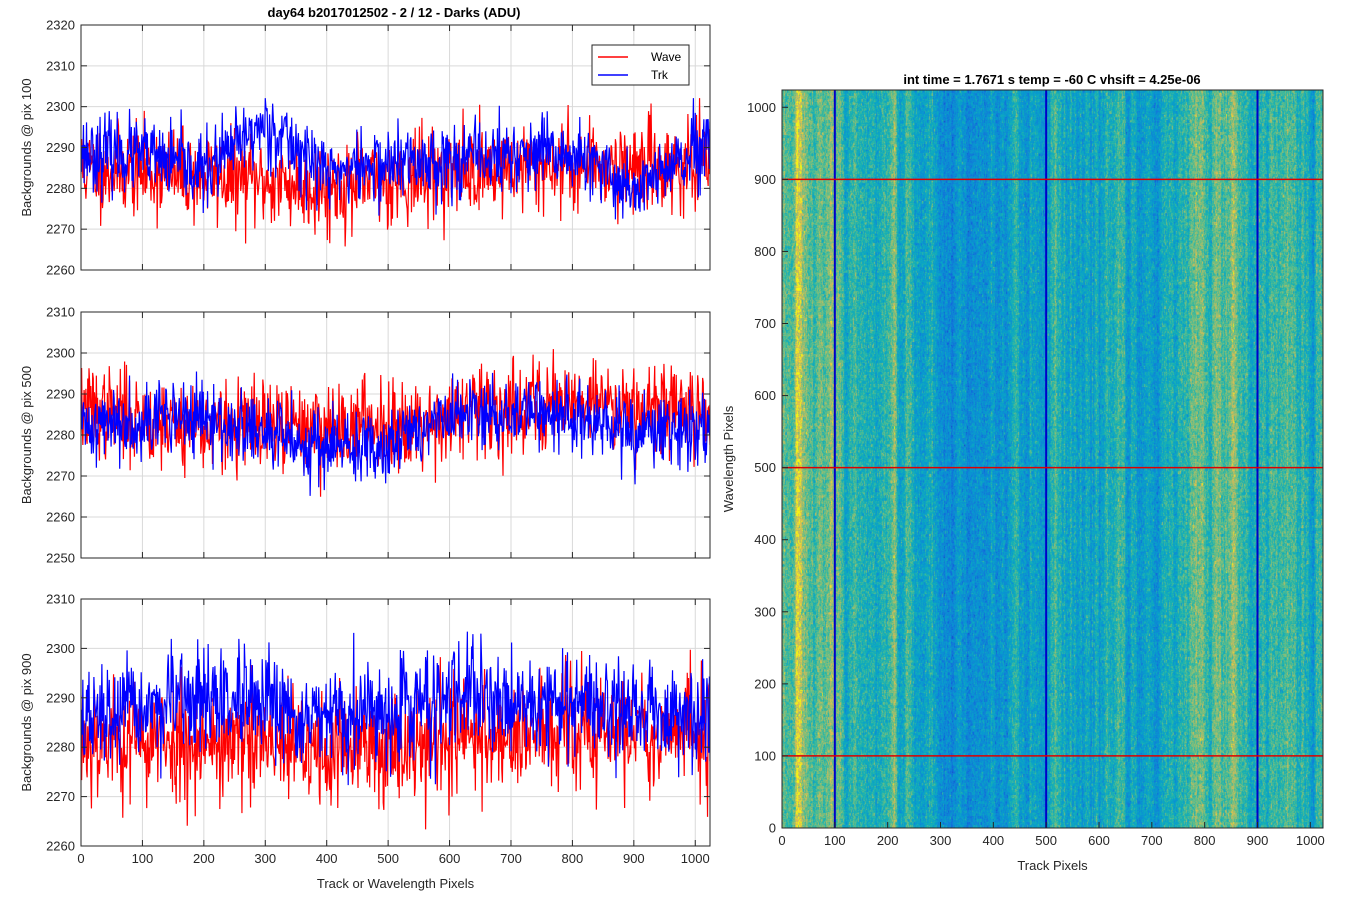  I want to click on y-tick-label: 900, so click(765, 179).